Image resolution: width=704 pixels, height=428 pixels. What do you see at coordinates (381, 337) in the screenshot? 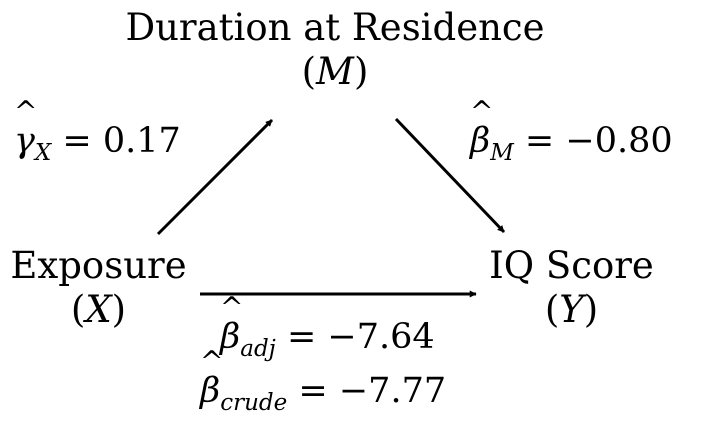
I see `beta-adj-value: −7.64` at bounding box center [381, 337].